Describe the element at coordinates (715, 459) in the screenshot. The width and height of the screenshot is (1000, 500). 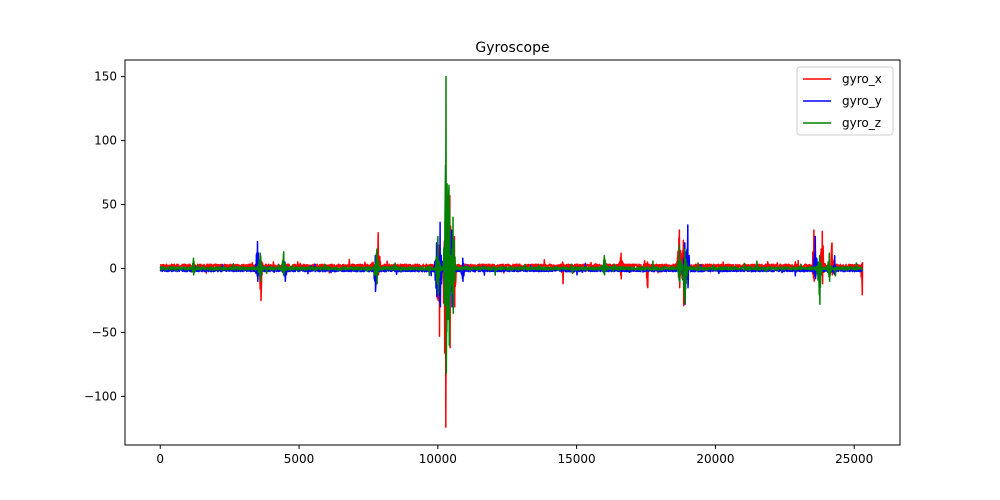
I see `x-tick-label: 20000` at that location.